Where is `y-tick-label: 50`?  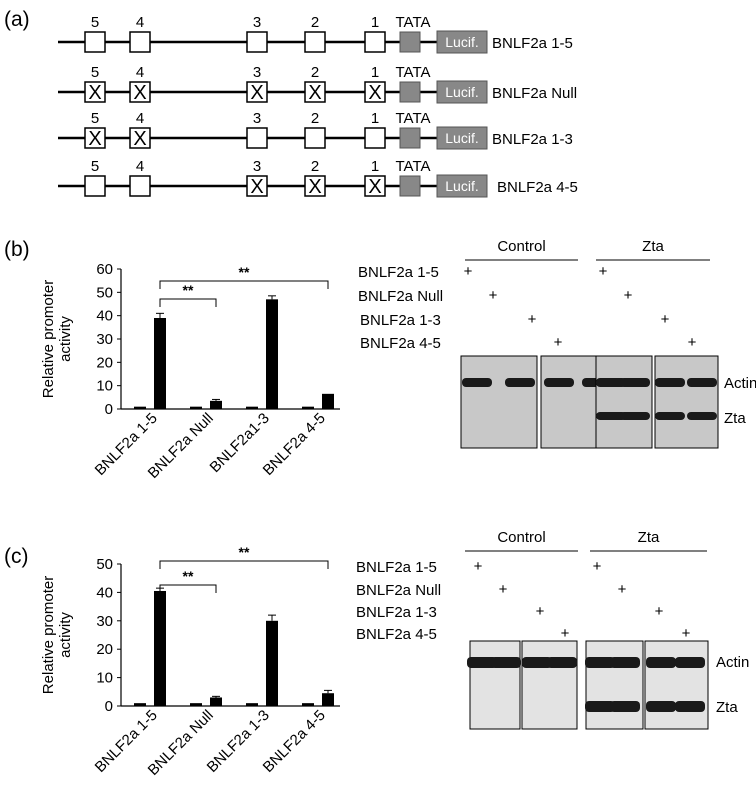 y-tick-label: 50 is located at coordinates (104, 564).